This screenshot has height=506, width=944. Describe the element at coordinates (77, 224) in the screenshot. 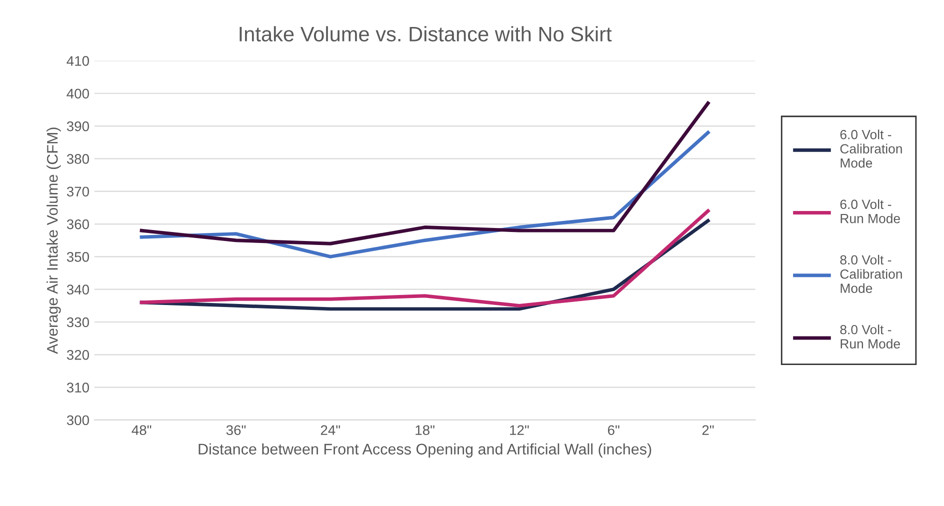

I see `y-tick-label: 360` at that location.